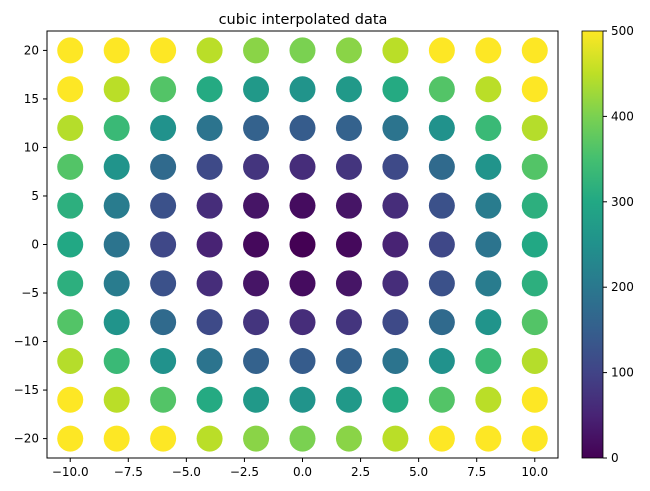  Describe the element at coordinates (303, 20) in the screenshot. I see `chart-title: cubic interpolated data` at that location.